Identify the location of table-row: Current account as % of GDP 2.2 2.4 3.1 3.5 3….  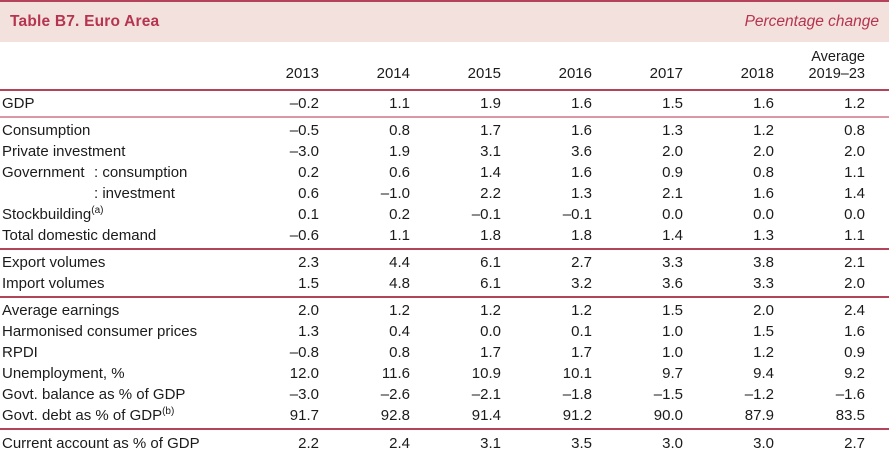
(444, 439).